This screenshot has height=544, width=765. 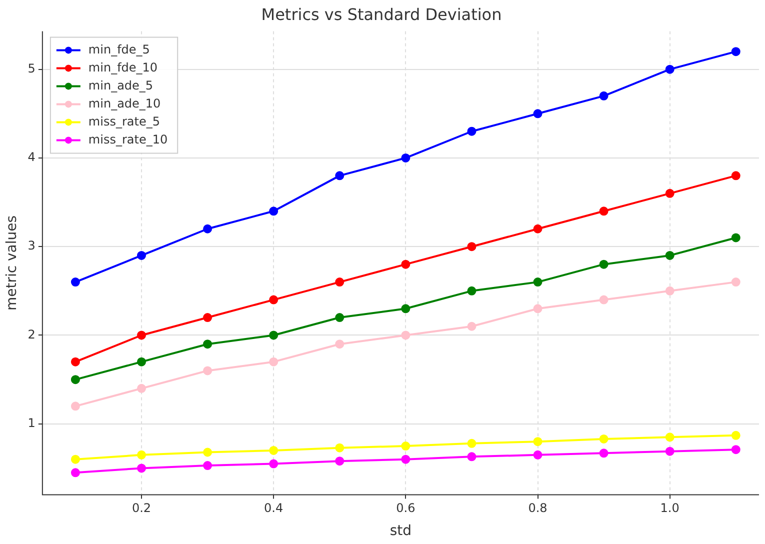 I want to click on x-tick-label: 0.6, so click(x=406, y=508).